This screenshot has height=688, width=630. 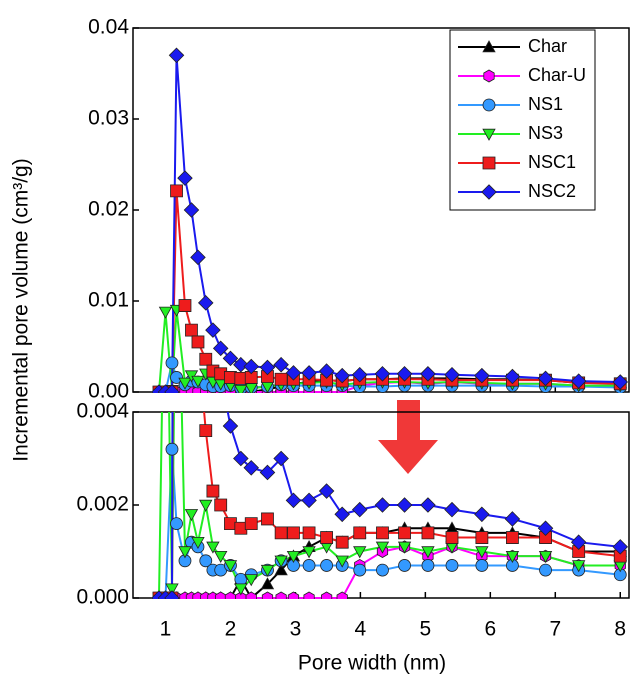 What do you see at coordinates (555, 629) in the screenshot?
I see `x-tick-label: 7` at bounding box center [555, 629].